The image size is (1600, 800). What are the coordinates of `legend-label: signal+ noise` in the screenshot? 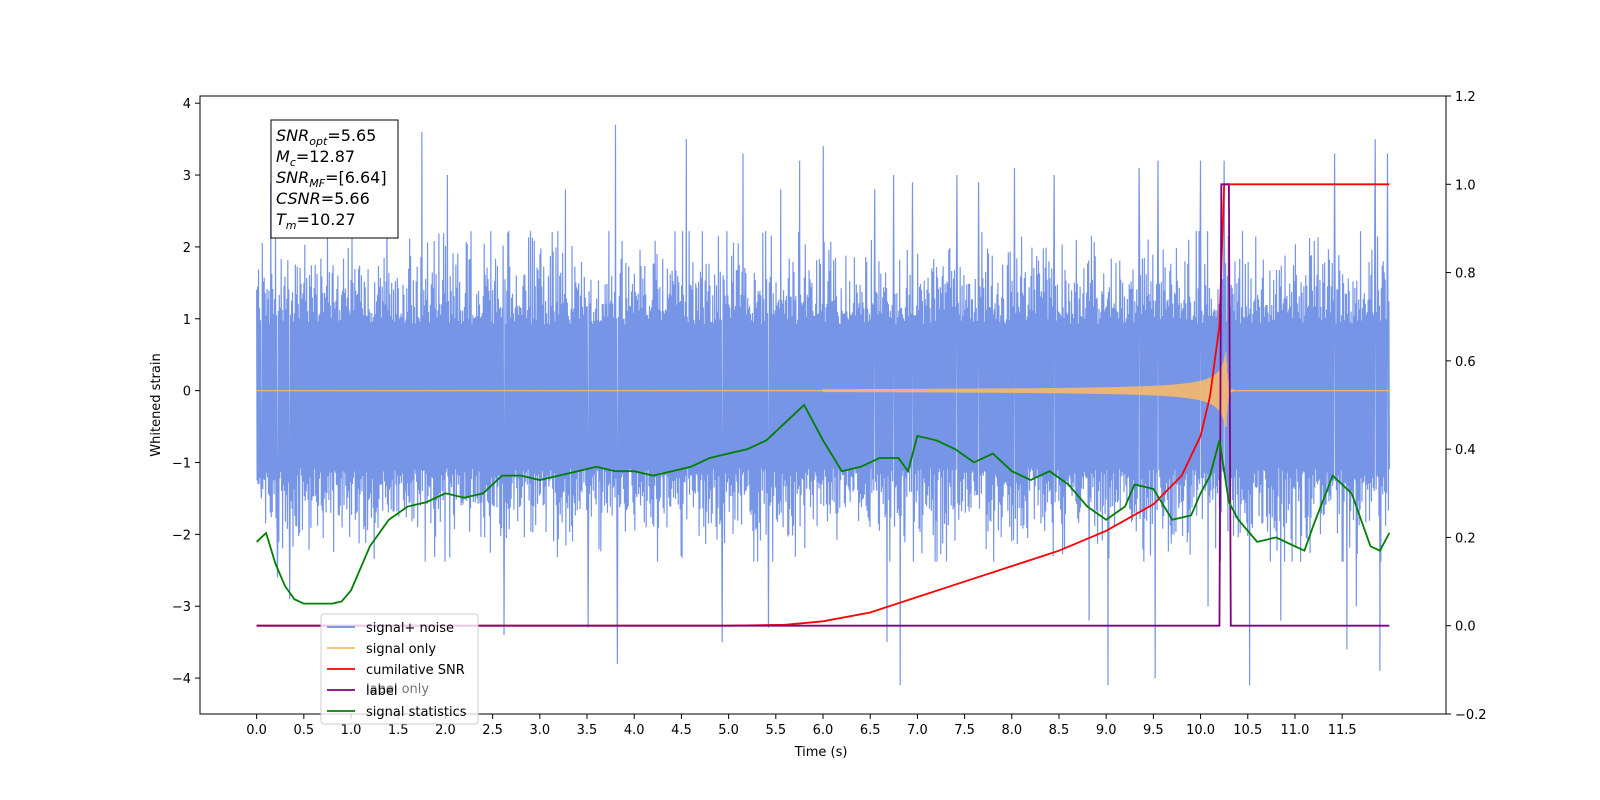 It's located at (410, 628).